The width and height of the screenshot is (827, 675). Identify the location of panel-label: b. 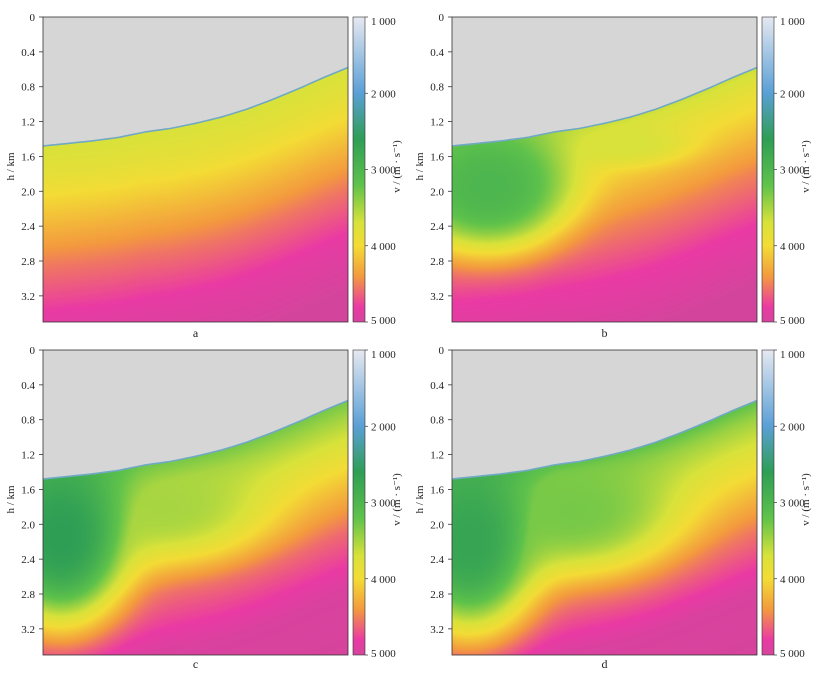
(605, 333).